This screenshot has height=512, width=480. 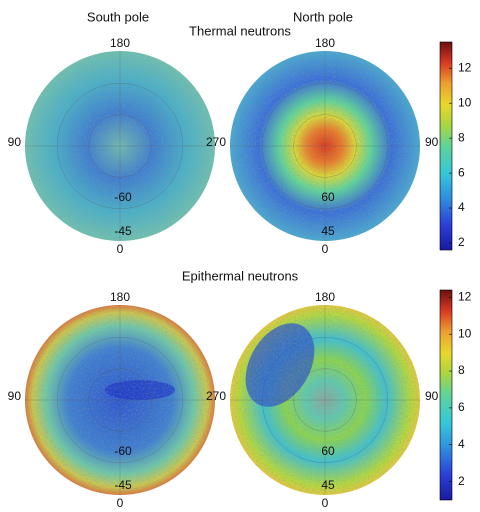 What do you see at coordinates (240, 30) in the screenshot?
I see `panel-title: Thermal neutrons` at bounding box center [240, 30].